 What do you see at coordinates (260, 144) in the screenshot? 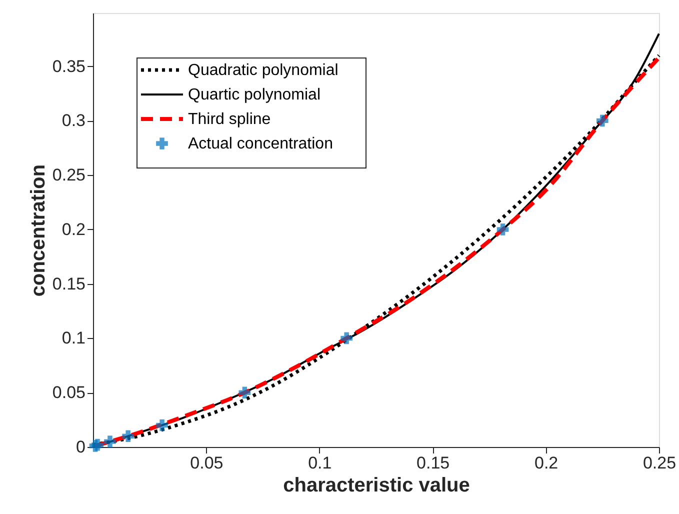
I see `legend-label: Actual concentration` at bounding box center [260, 144].